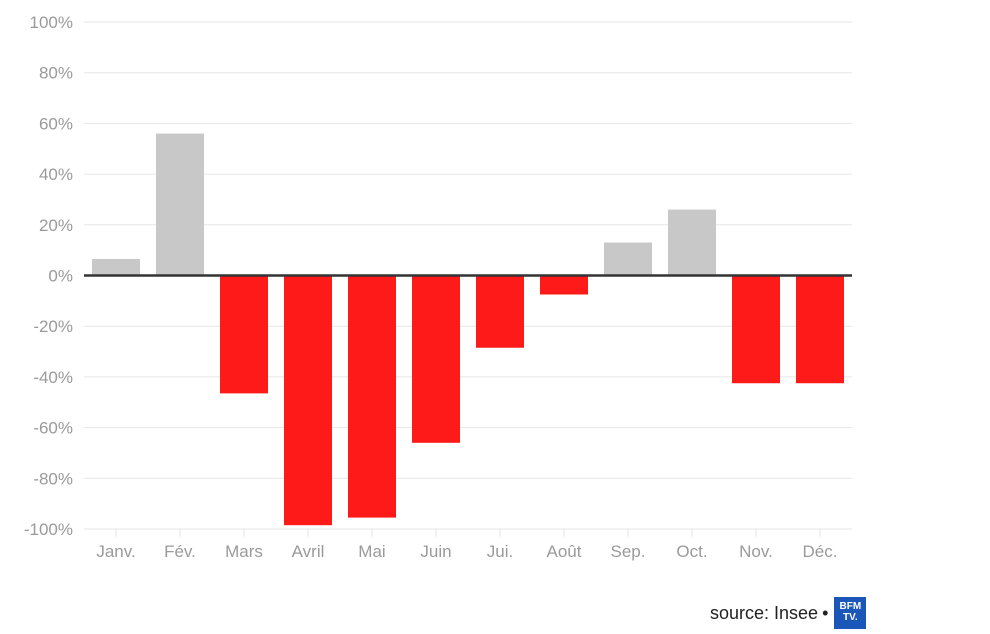 This screenshot has width=990, height=634. Describe the element at coordinates (56, 225) in the screenshot. I see `y-tick-label: 20%` at that location.